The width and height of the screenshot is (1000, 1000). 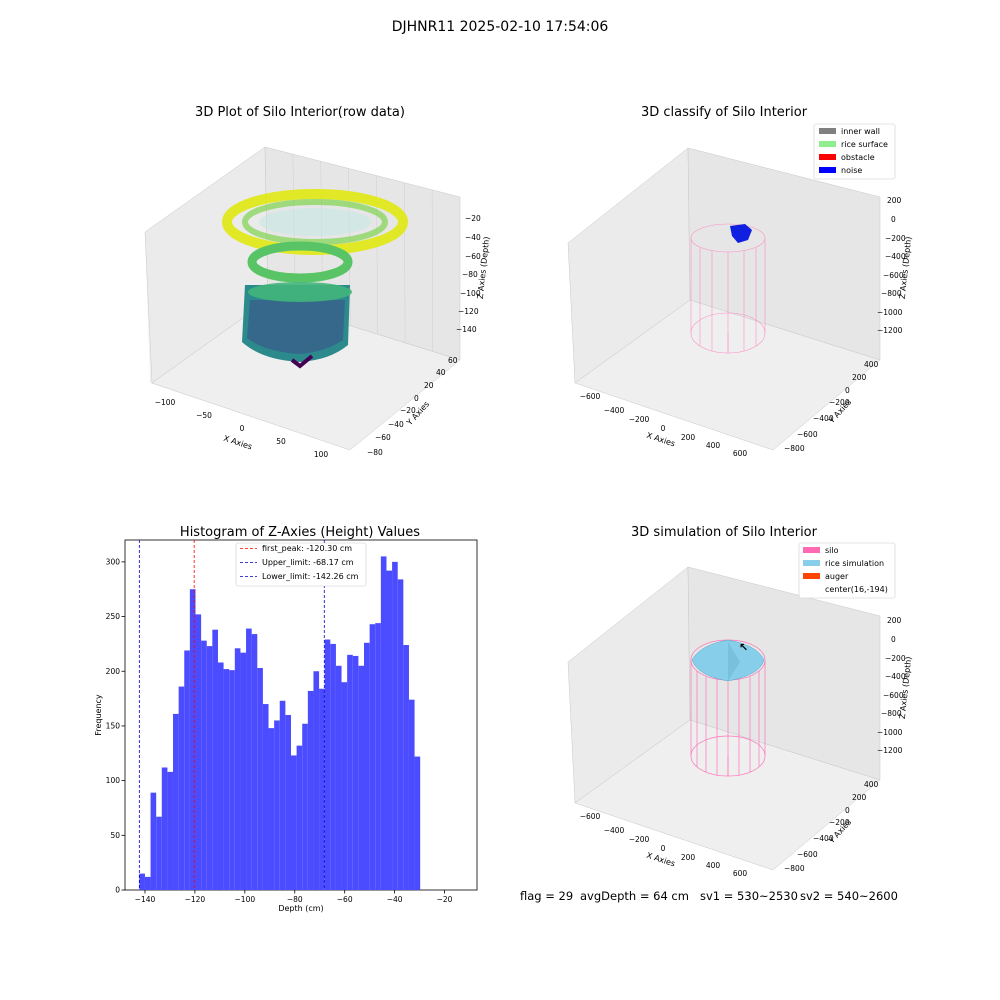 I want to click on legend-swatch-inner-wall, so click(x=827, y=131).